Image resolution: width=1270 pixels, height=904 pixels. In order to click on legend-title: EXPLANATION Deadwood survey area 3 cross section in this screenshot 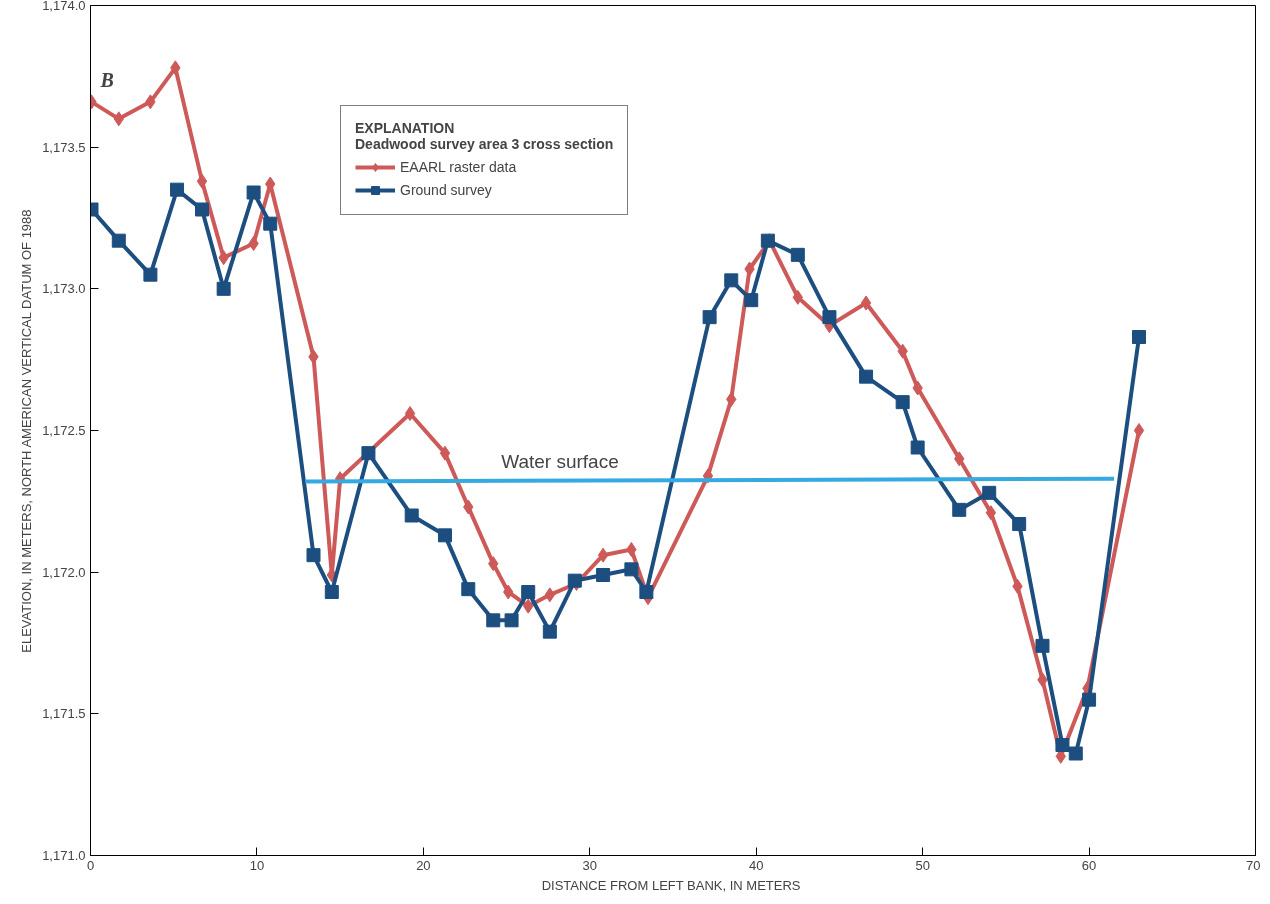, I will do `click(484, 136)`.